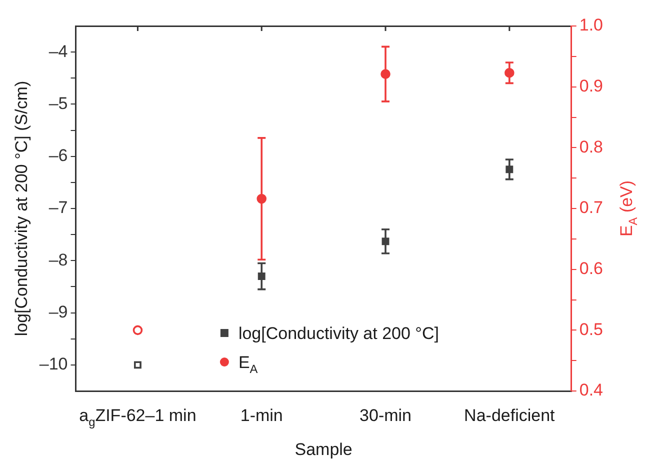 The height and width of the screenshot is (464, 646). Describe the element at coordinates (338, 333) in the screenshot. I see `legend-label: log[Conductivity at 200 °C]` at that location.